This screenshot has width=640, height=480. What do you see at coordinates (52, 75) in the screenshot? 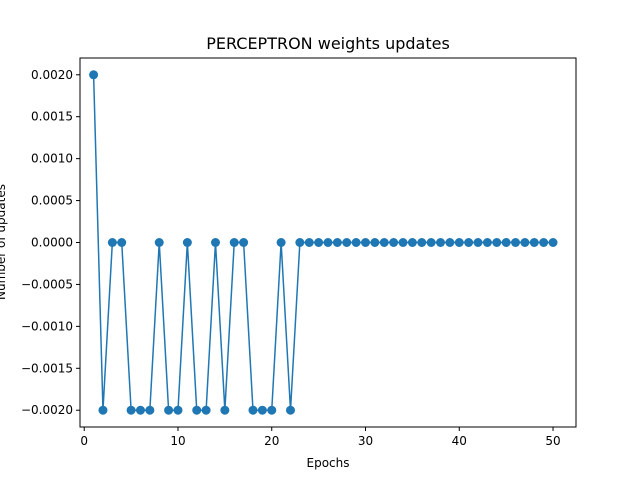
I see `y-tick-label: 0.0020` at bounding box center [52, 75].